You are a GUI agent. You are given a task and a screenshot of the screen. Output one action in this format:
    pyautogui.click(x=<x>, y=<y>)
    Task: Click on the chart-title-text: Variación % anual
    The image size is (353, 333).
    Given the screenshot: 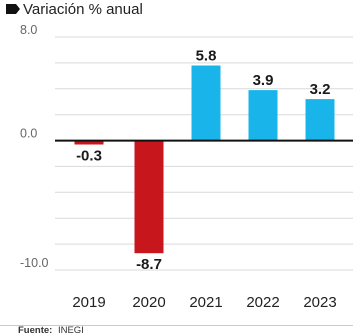 What is the action you would take?
    pyautogui.click(x=83, y=9)
    